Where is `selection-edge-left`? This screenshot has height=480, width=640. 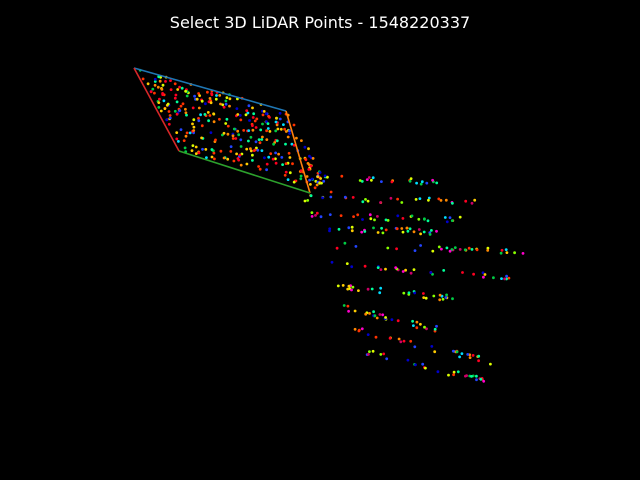
selection-edge-left is located at coordinates (156, 109).